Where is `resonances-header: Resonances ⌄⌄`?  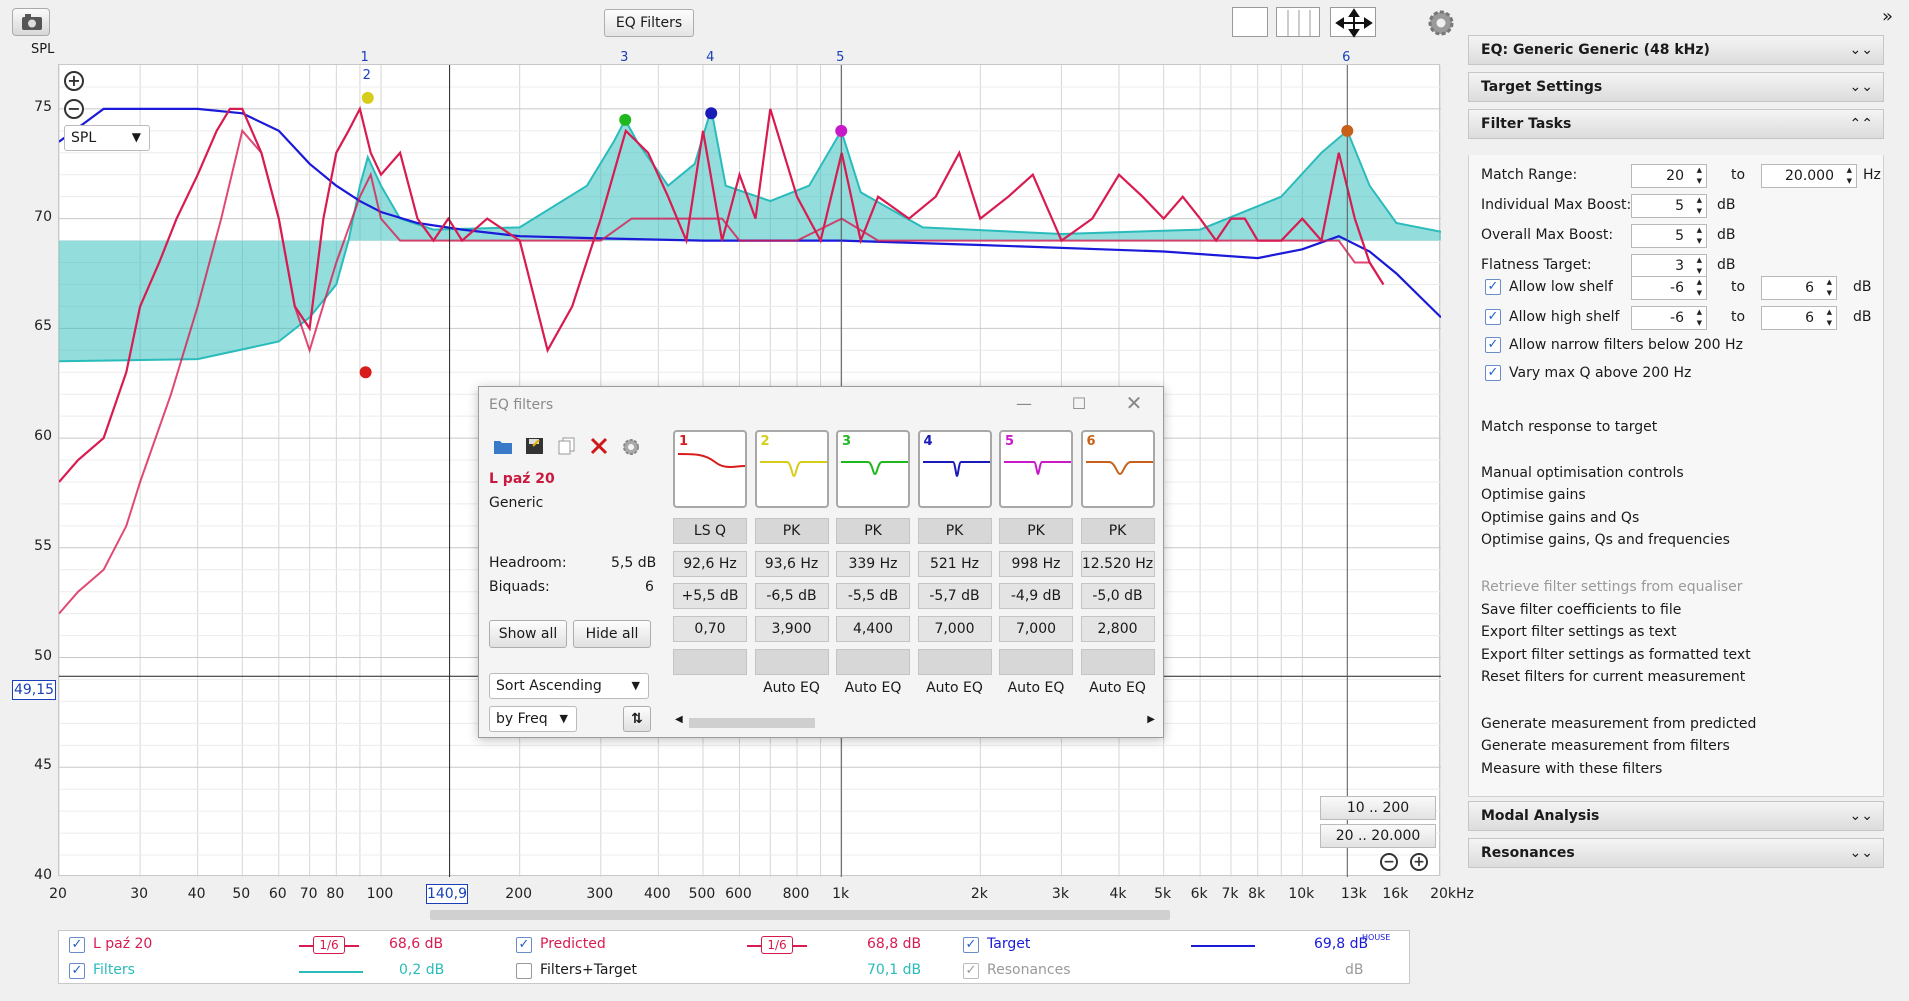
resonances-header: Resonances ⌄⌄ is located at coordinates (1676, 853).